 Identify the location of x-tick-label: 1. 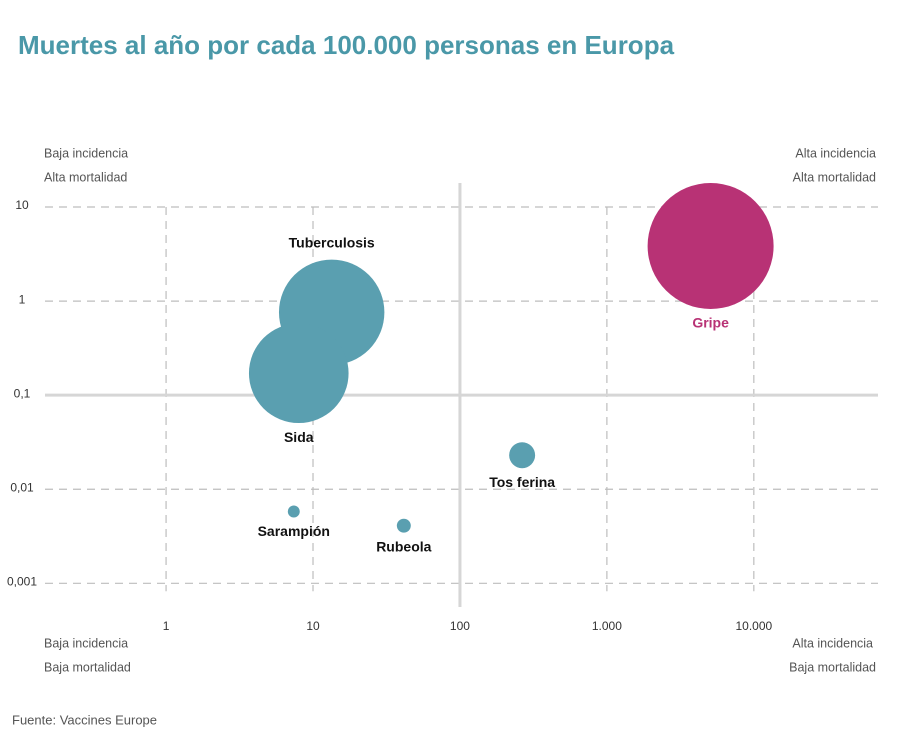
(166, 626).